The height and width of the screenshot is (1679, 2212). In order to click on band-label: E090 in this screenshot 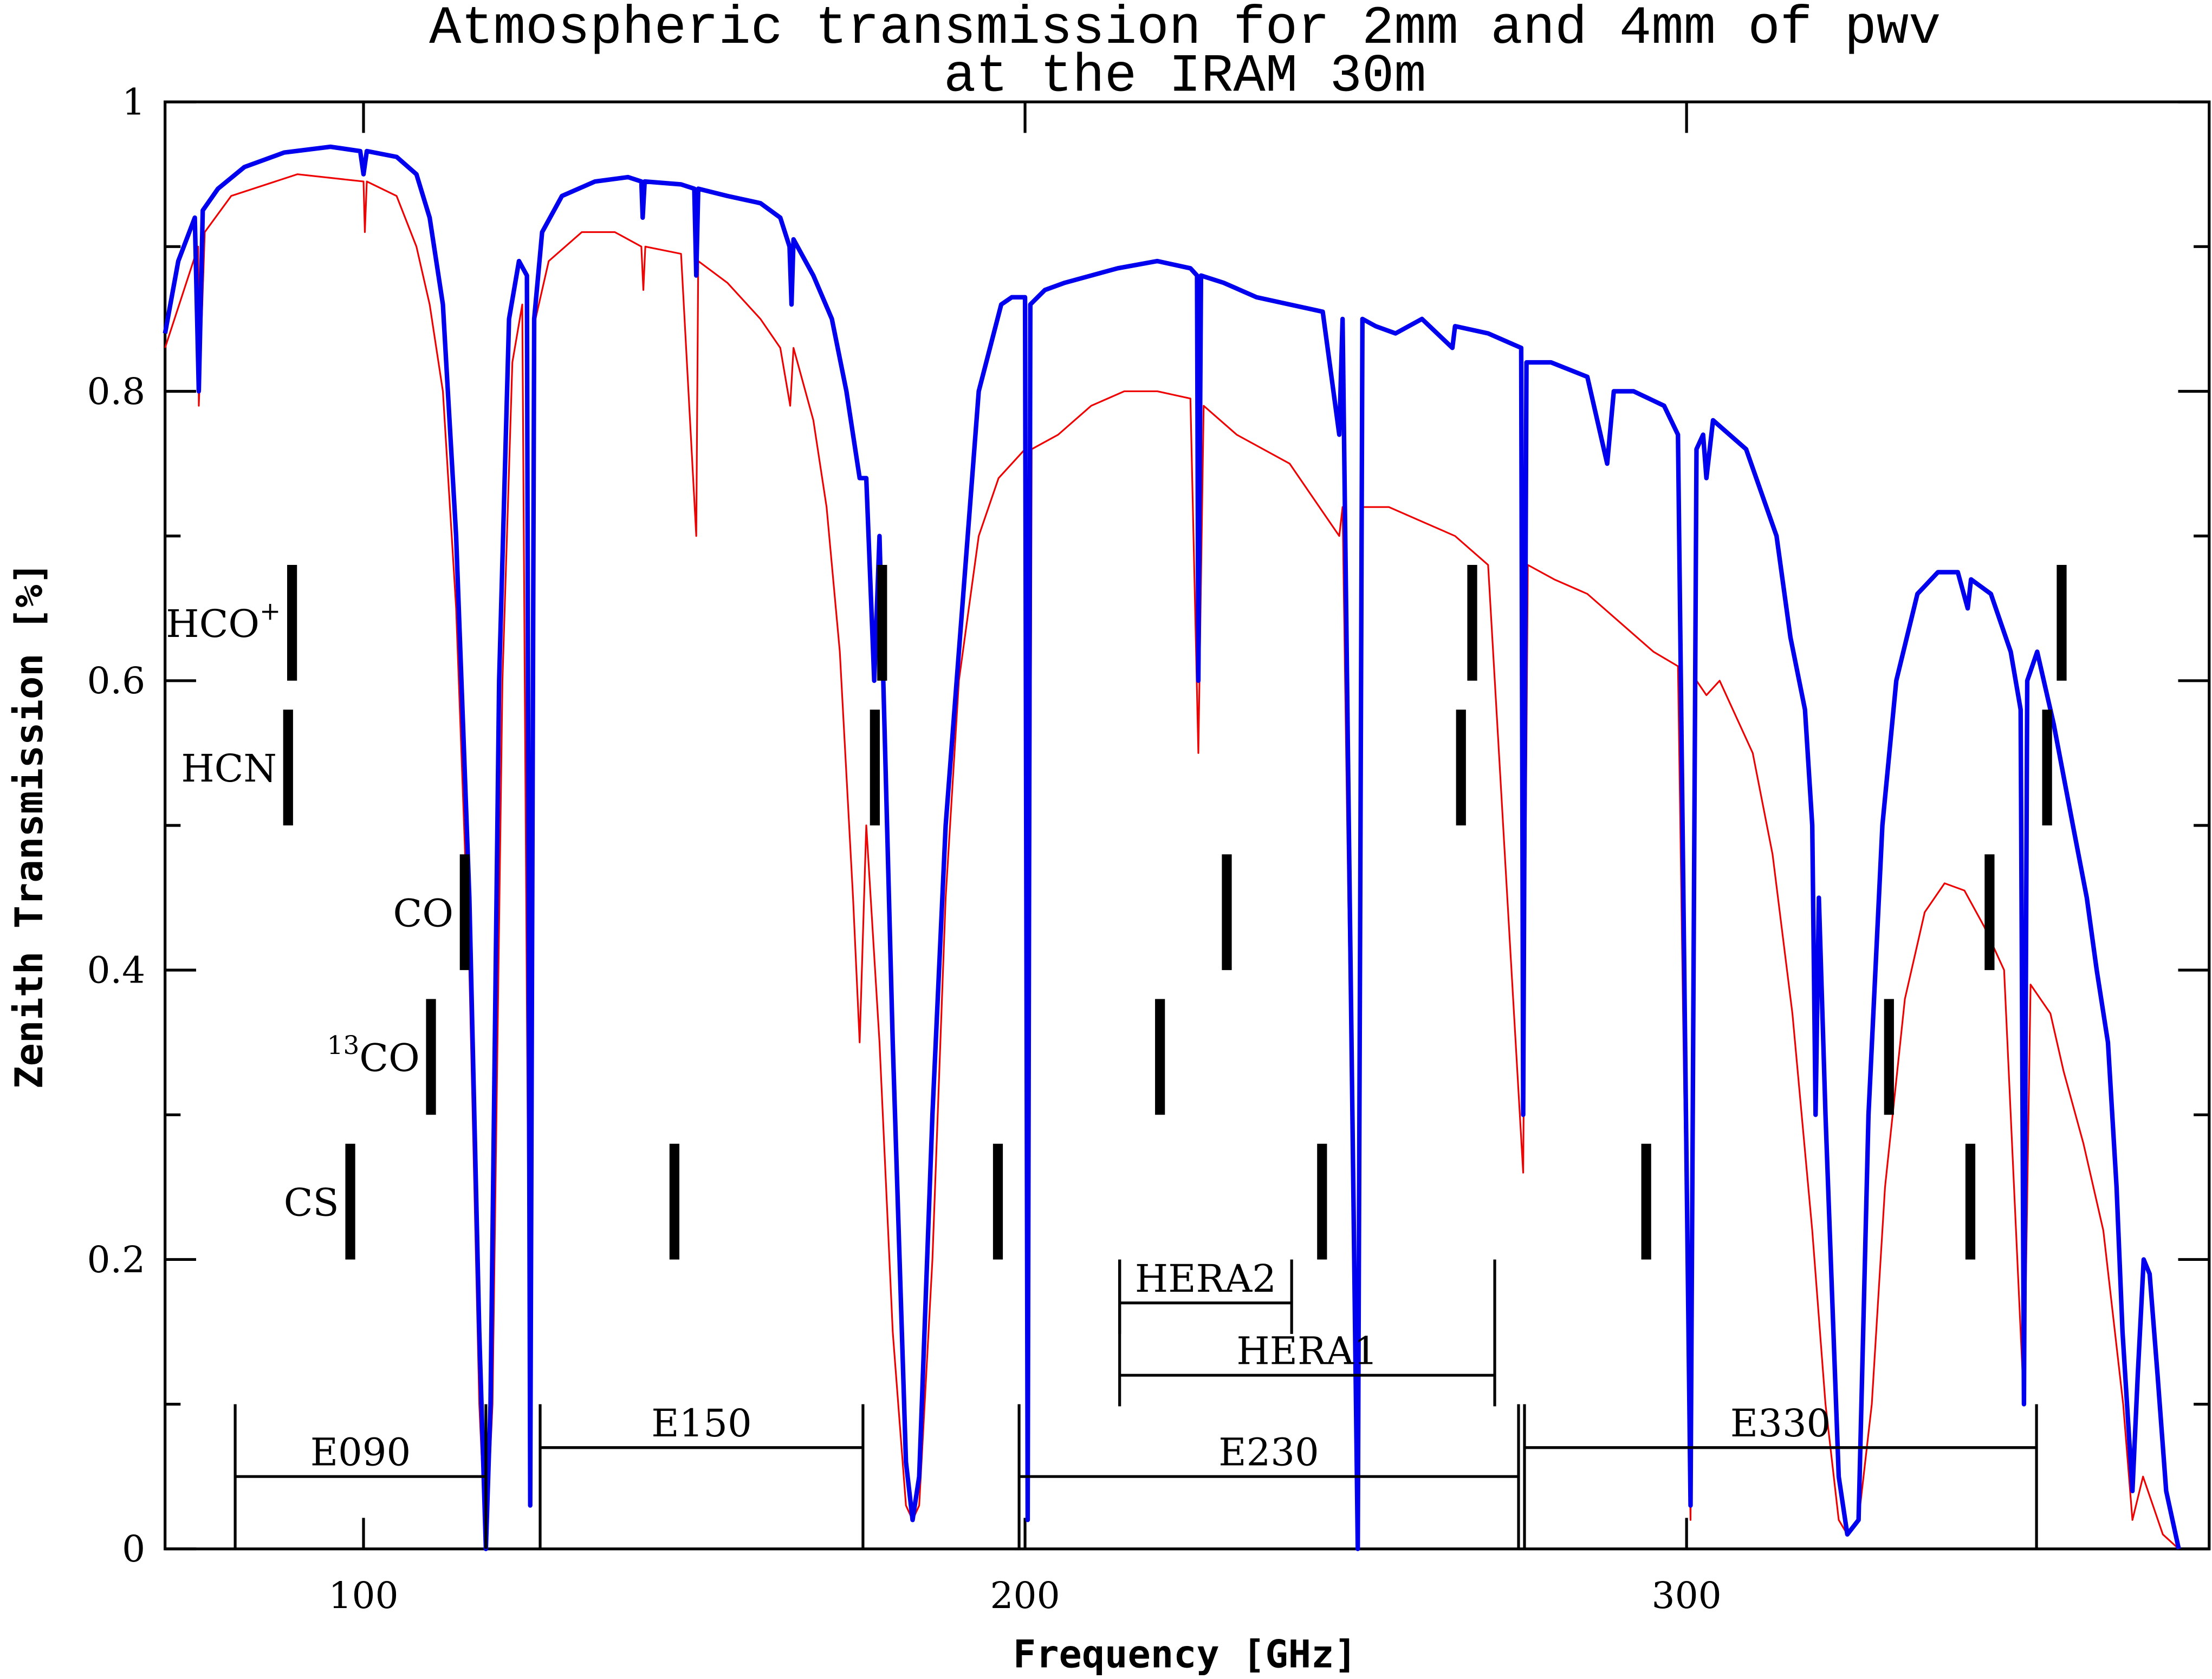, I will do `click(360, 1452)`.